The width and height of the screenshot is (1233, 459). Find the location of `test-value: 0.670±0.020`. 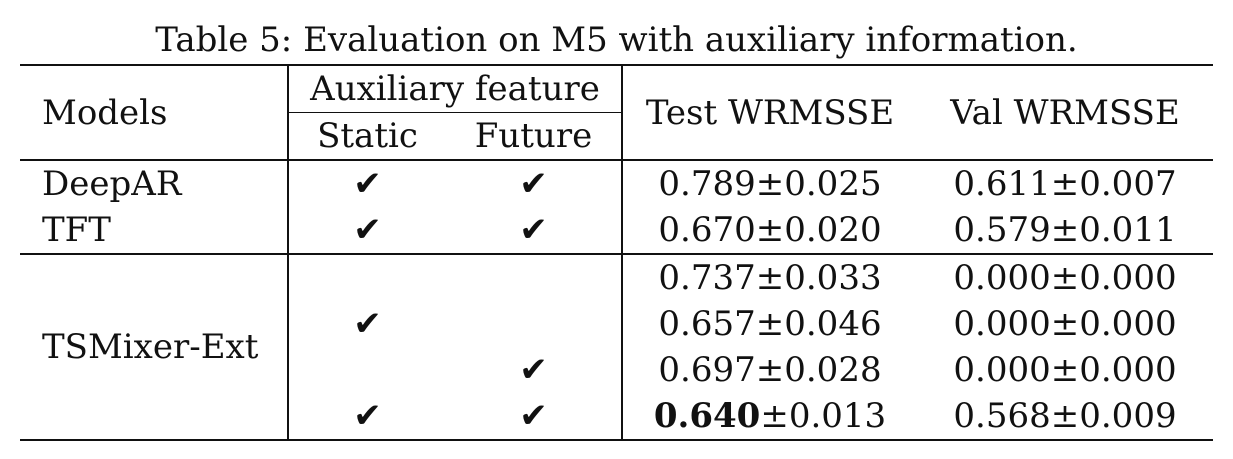

test-value: 0.670±0.020 is located at coordinates (770, 230).